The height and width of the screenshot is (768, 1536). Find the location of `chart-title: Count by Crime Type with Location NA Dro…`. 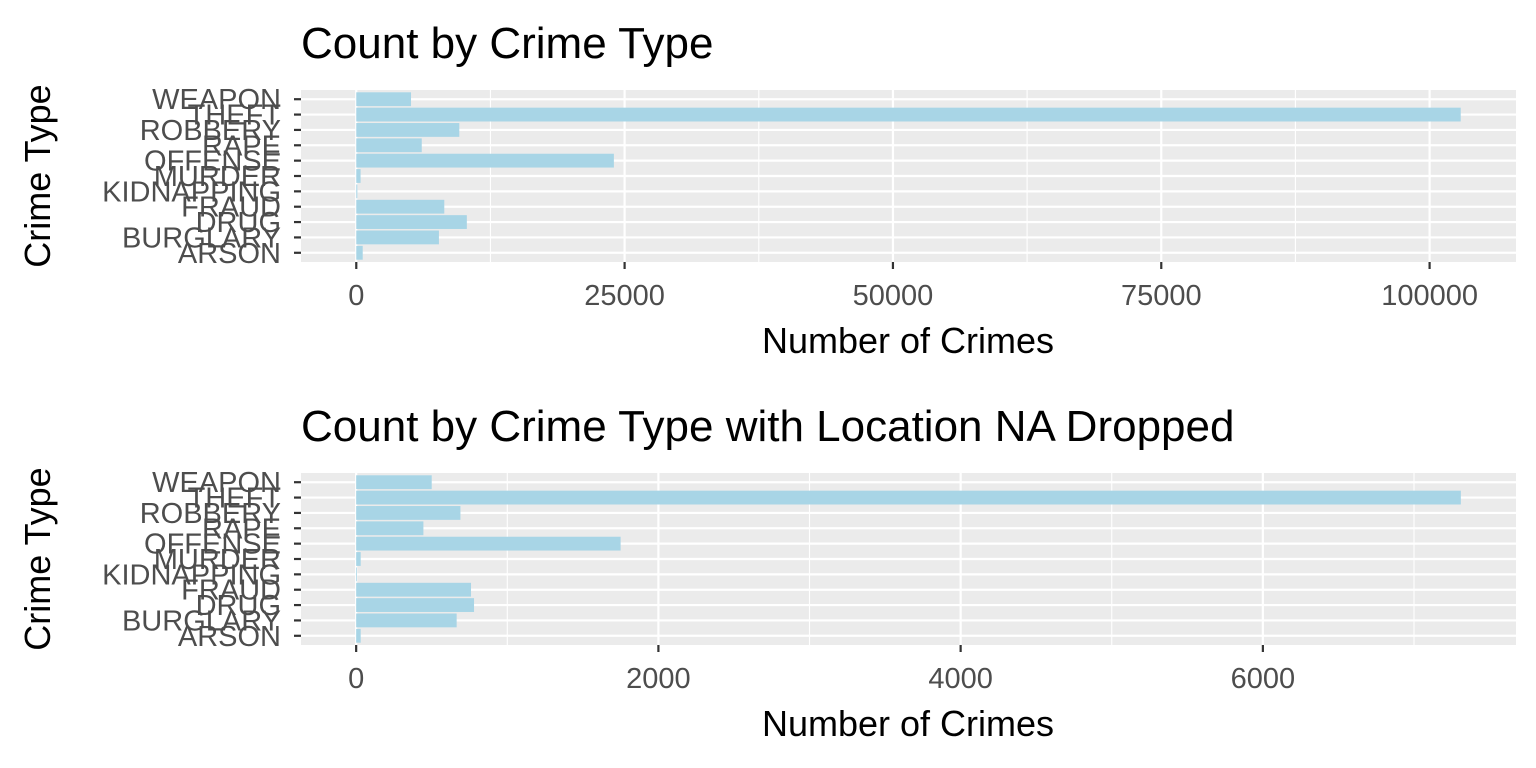

chart-title: Count by Crime Type with Location NA Dro… is located at coordinates (767, 426).